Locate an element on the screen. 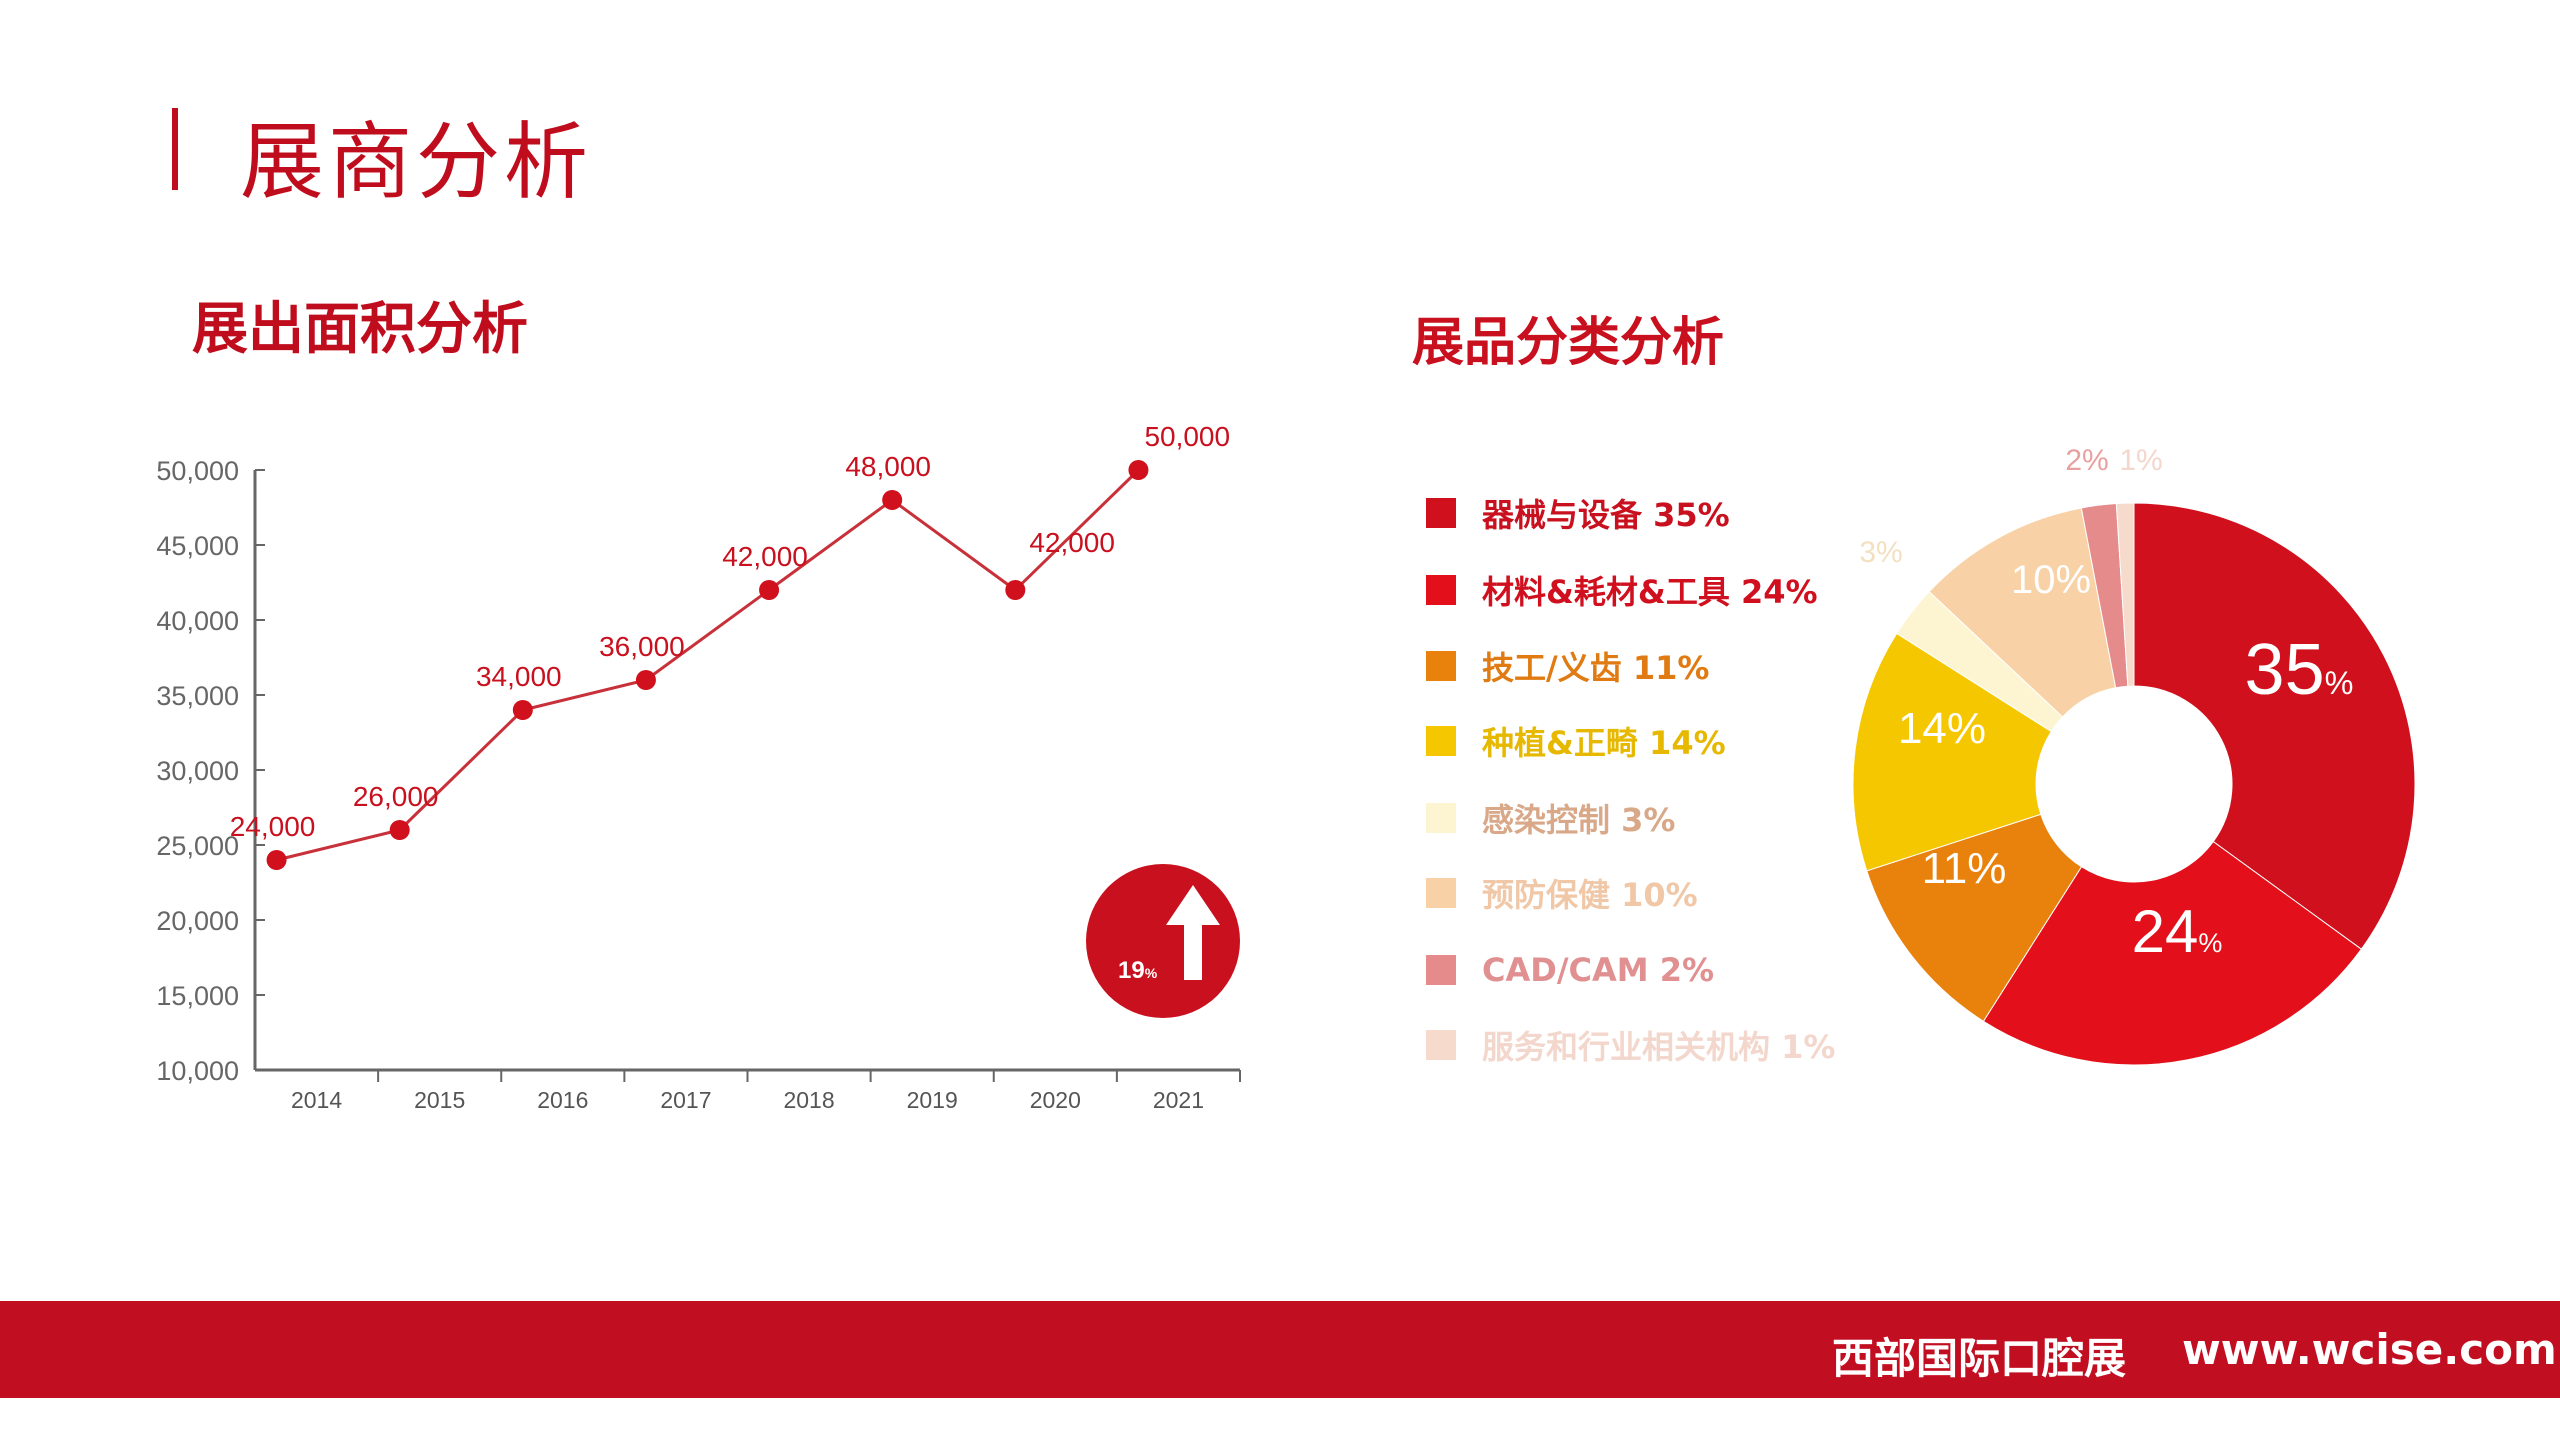 This screenshot has height=1440, width=2560. slice-value: 14% is located at coordinates (1942, 728).